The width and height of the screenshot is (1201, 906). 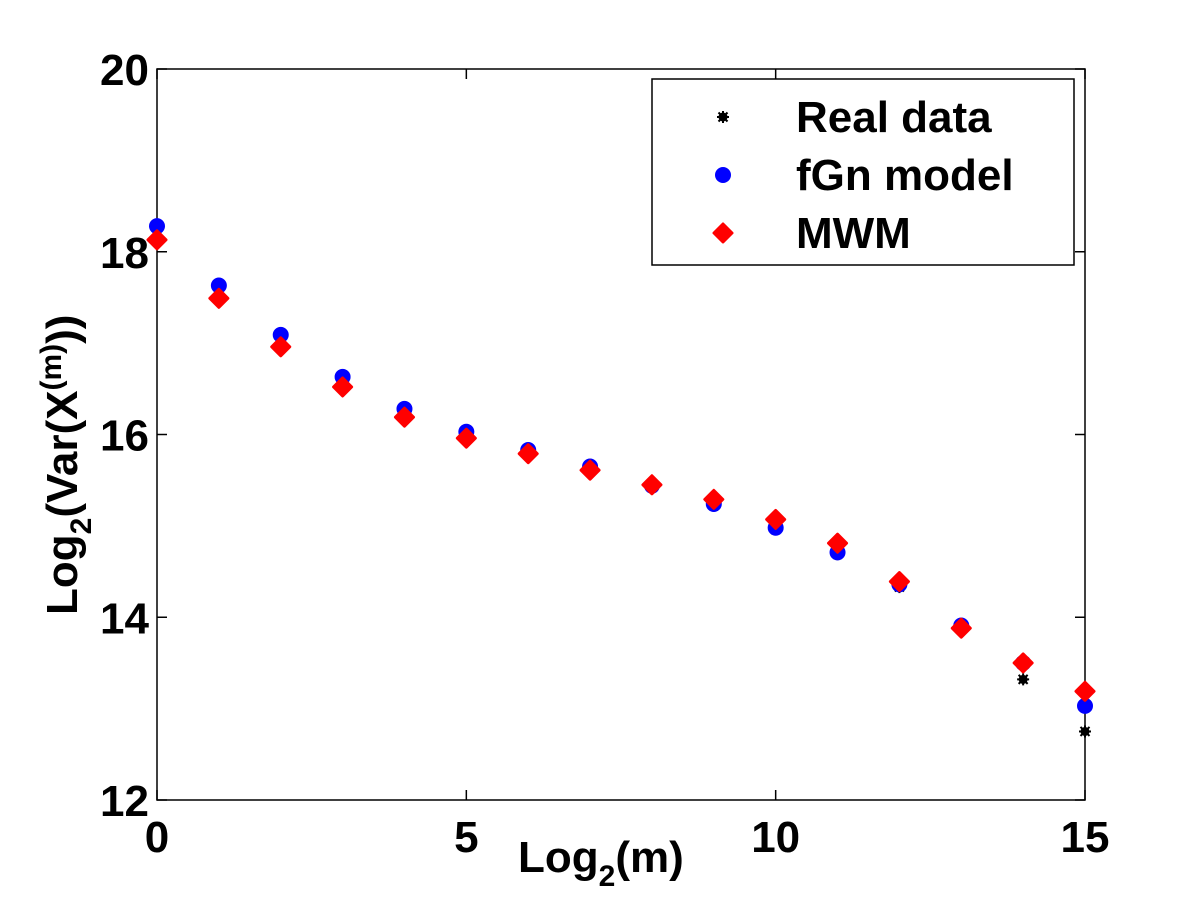 What do you see at coordinates (905, 175) in the screenshot?
I see `legend-label-fgn-model: fGn model` at bounding box center [905, 175].